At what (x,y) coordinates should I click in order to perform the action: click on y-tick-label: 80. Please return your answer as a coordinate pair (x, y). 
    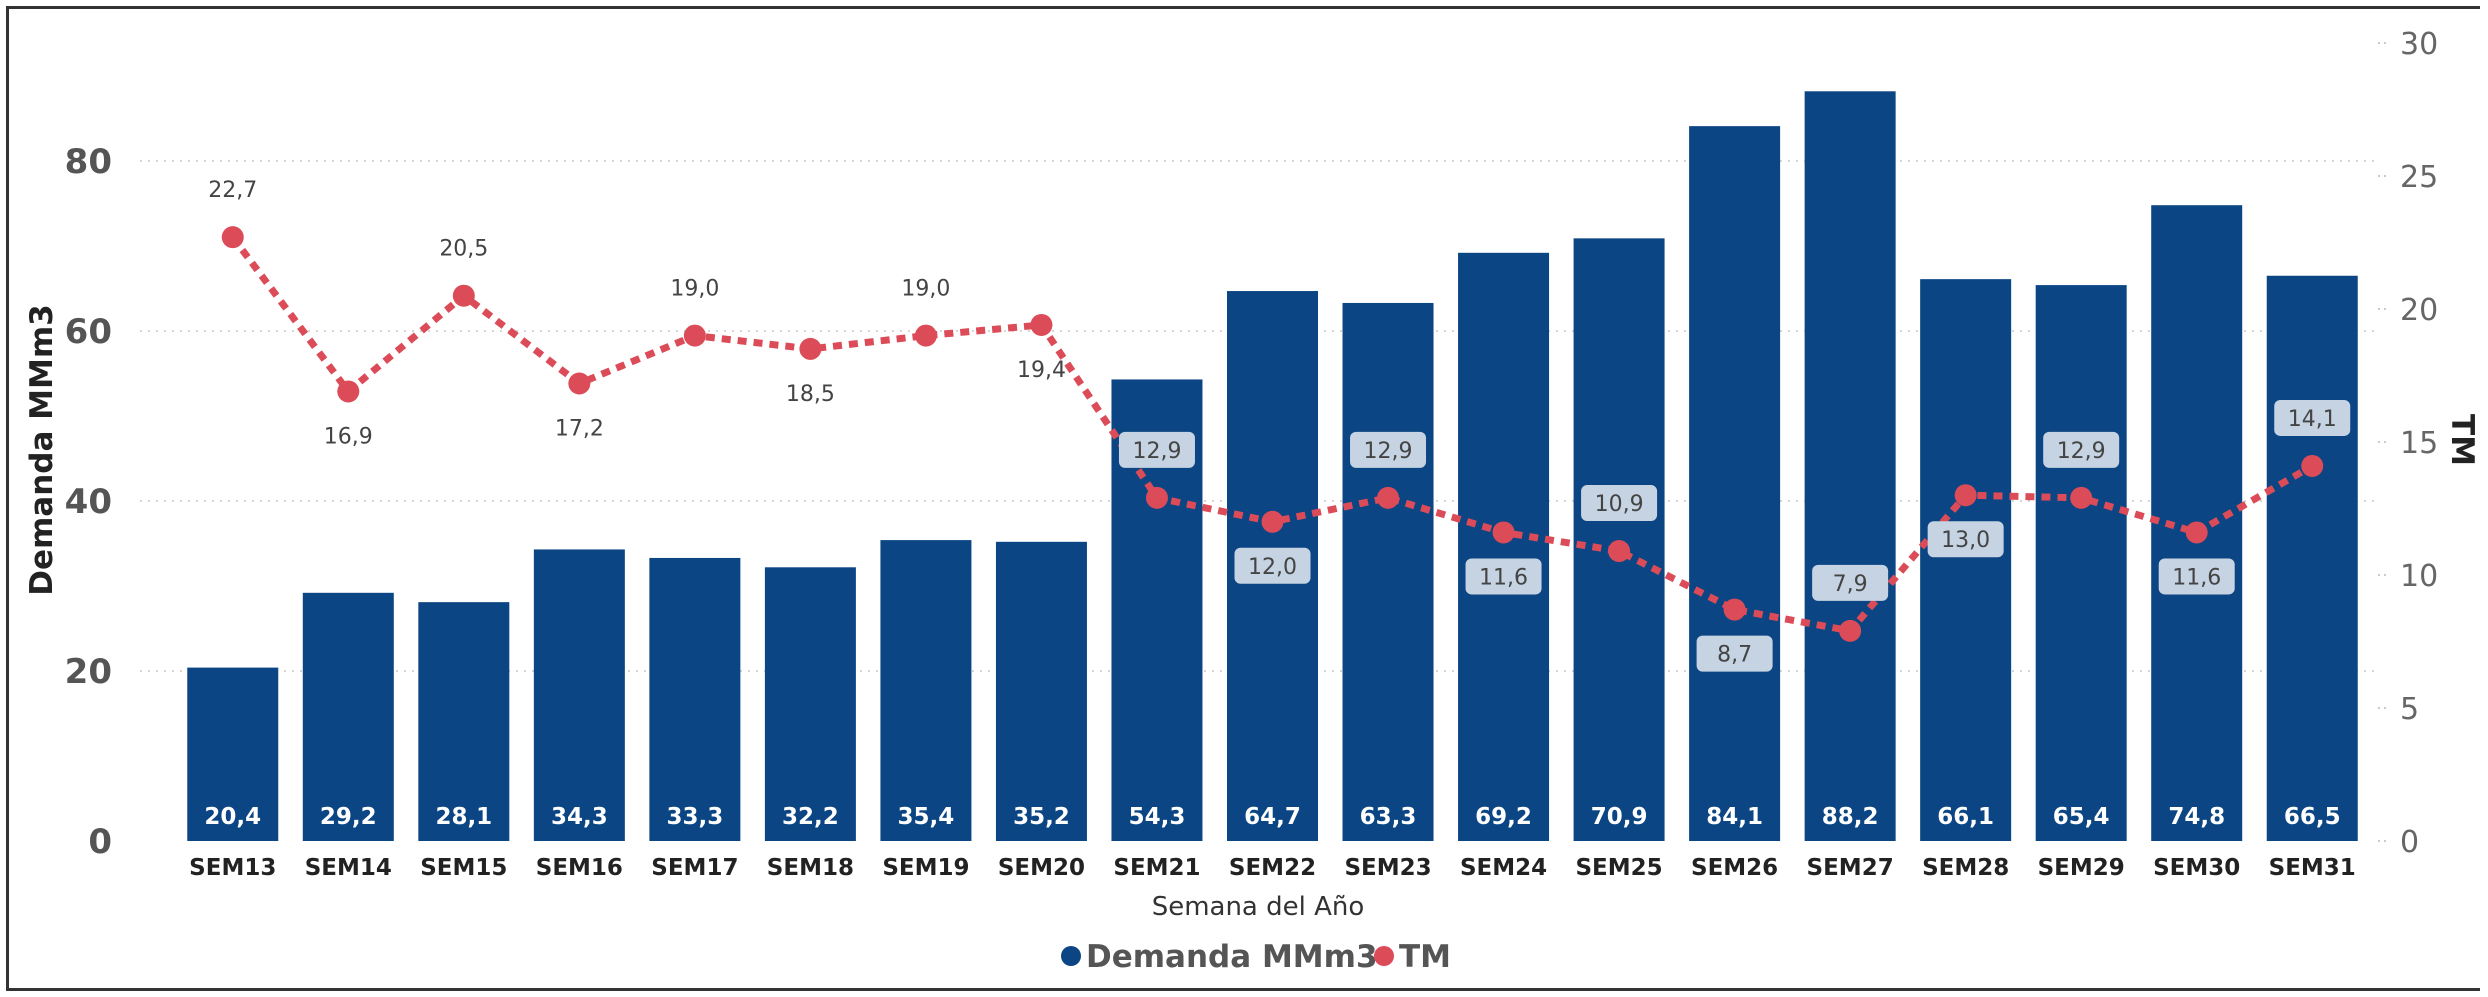
    Looking at the image, I should click on (88, 162).